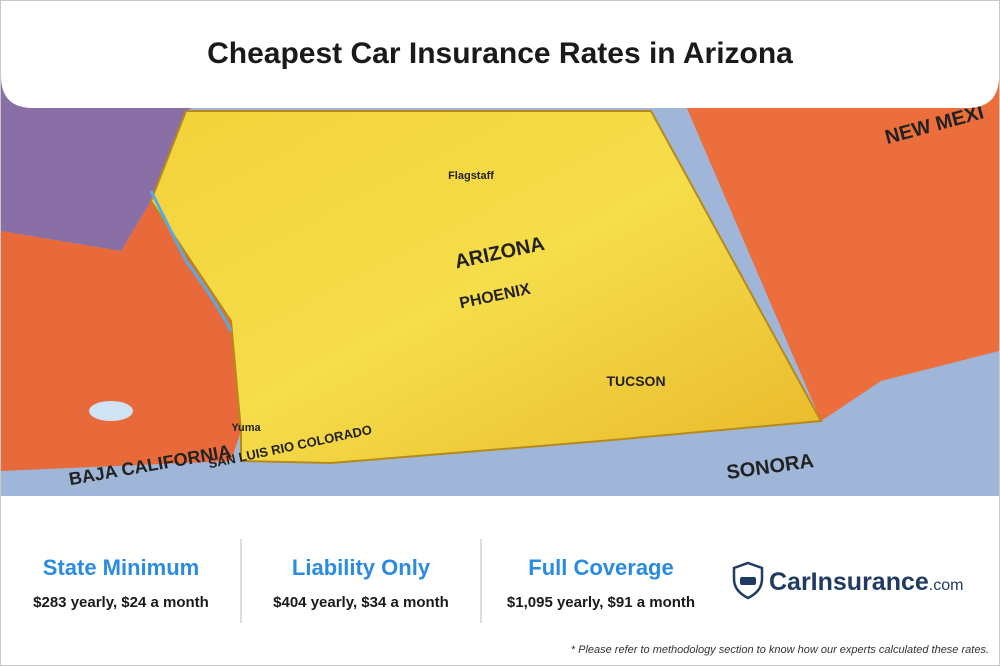 Image resolution: width=1000 pixels, height=666 pixels. Describe the element at coordinates (601, 602) in the screenshot. I see `rate-value: $1,095 yearly, $91 a month` at that location.